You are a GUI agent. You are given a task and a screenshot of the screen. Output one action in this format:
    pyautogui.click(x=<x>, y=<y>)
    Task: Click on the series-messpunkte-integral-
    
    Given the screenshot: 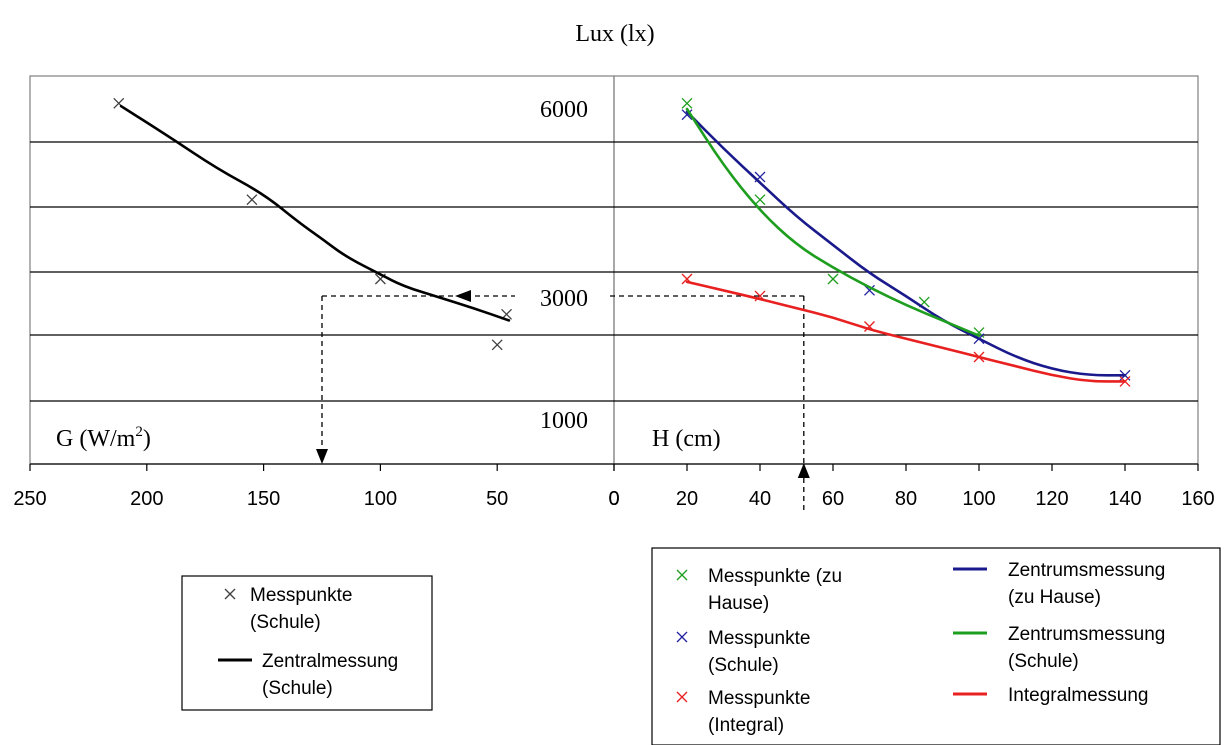 What is the action you would take?
    pyautogui.click(x=906, y=330)
    